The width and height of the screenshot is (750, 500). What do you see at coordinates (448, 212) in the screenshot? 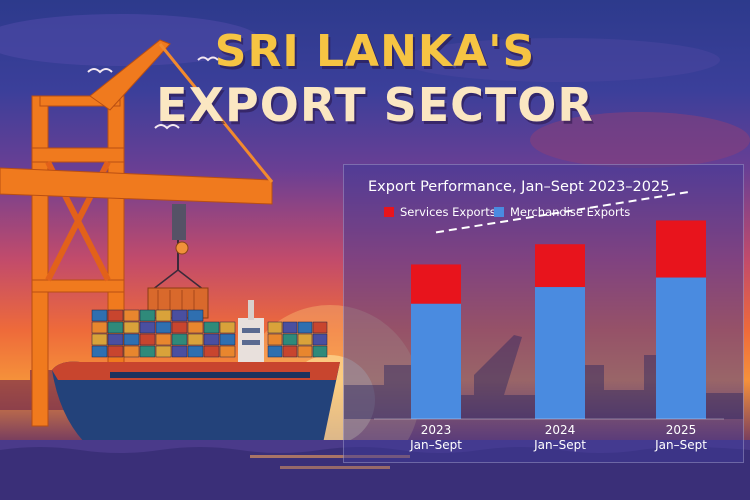
I see `legend-label-services: Services Exports` at bounding box center [448, 212].